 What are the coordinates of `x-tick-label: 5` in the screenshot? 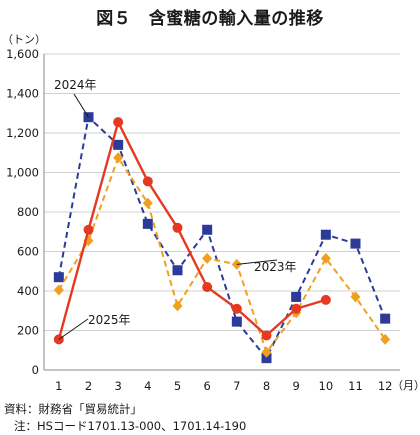 It's located at (177, 386).